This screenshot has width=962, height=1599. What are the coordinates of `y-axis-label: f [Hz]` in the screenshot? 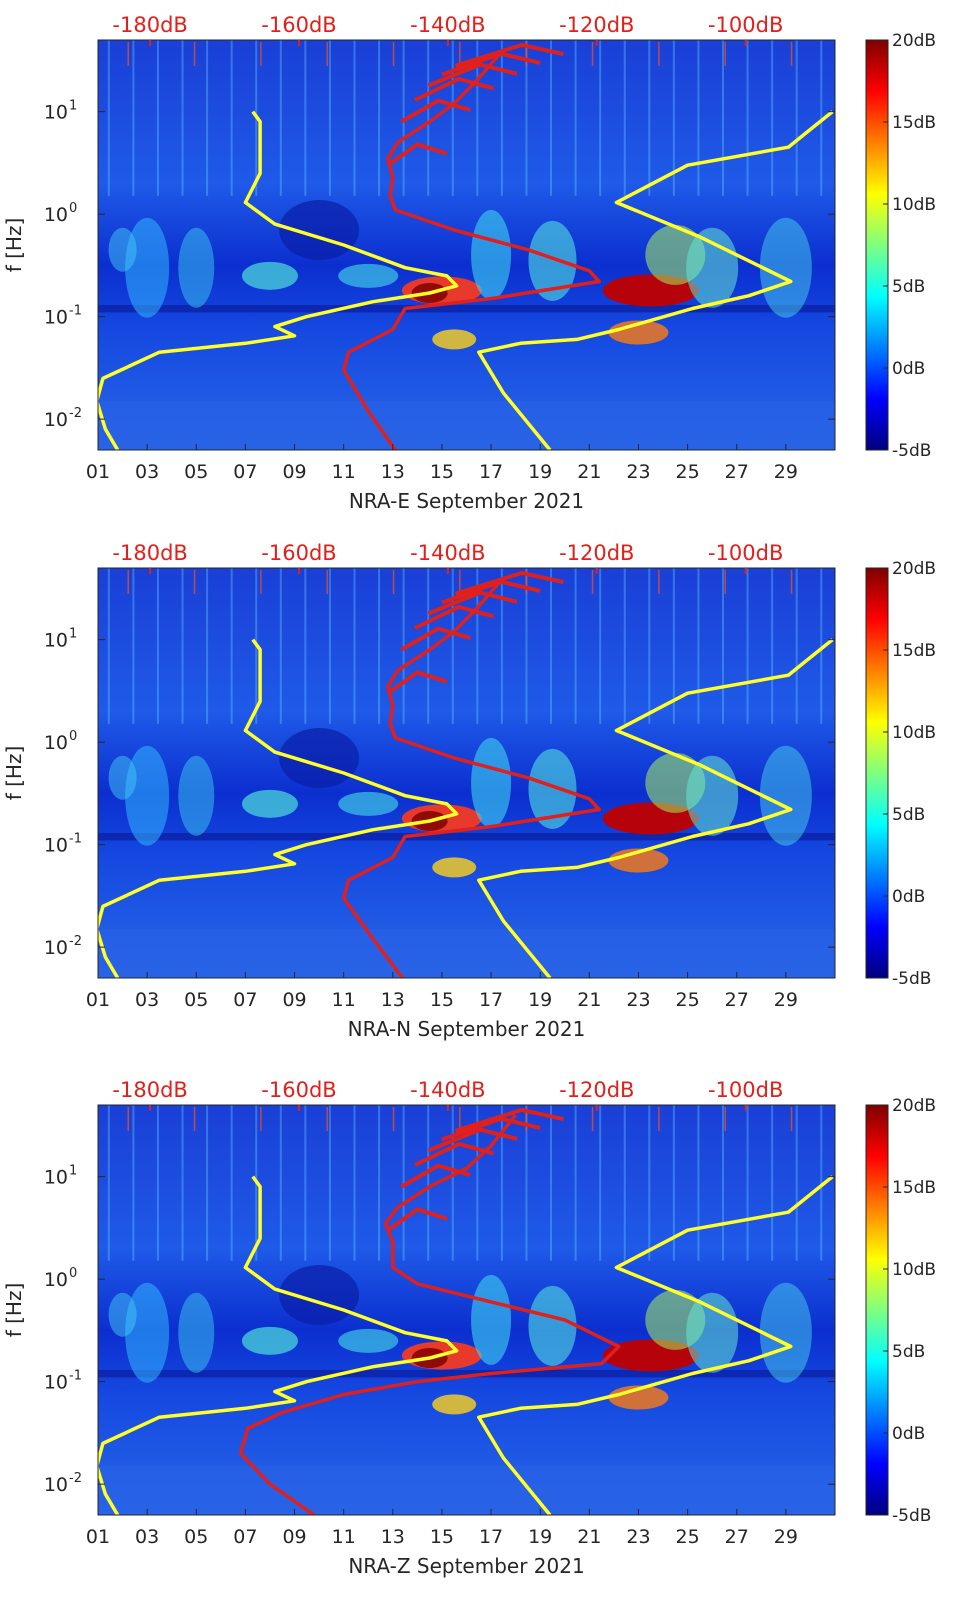 It's located at (14, 1310).